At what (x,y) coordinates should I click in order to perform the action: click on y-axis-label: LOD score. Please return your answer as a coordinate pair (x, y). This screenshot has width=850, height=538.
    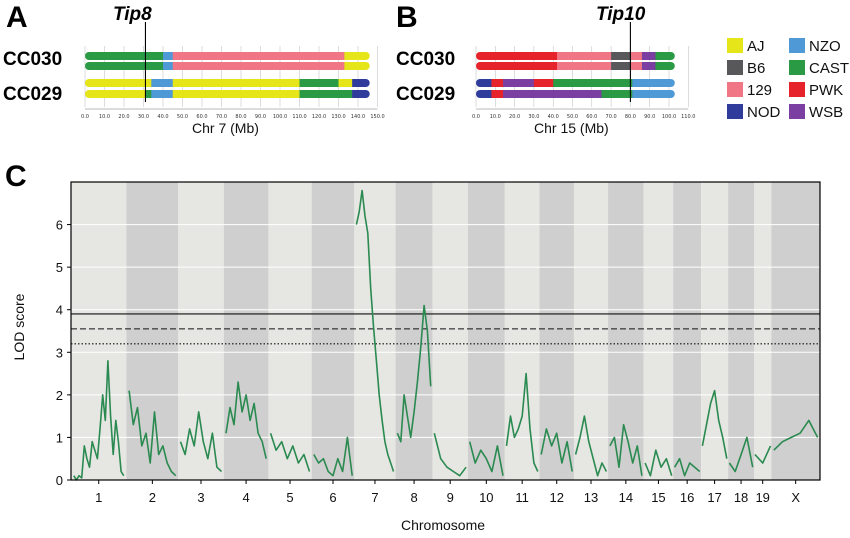
    Looking at the image, I should click on (19, 326).